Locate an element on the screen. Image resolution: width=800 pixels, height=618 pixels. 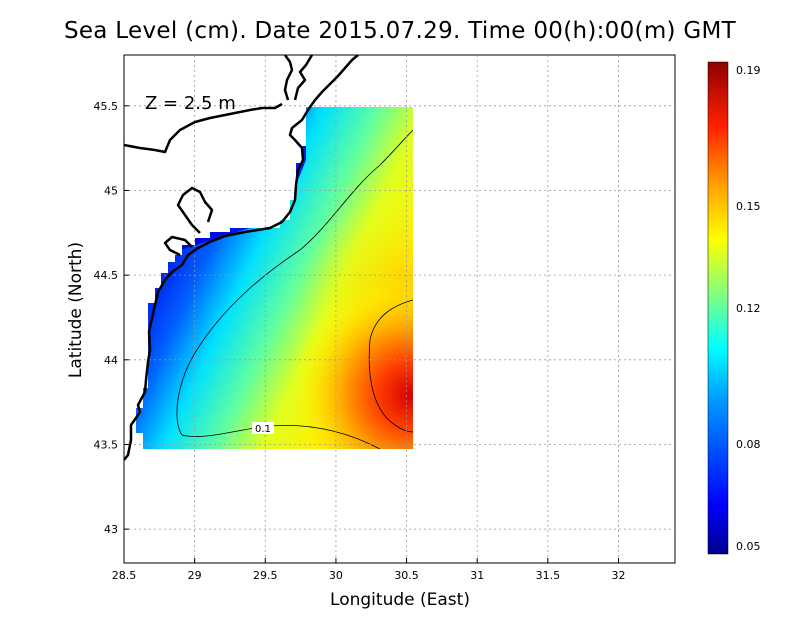
x-tick-label: 30 is located at coordinates (336, 575).